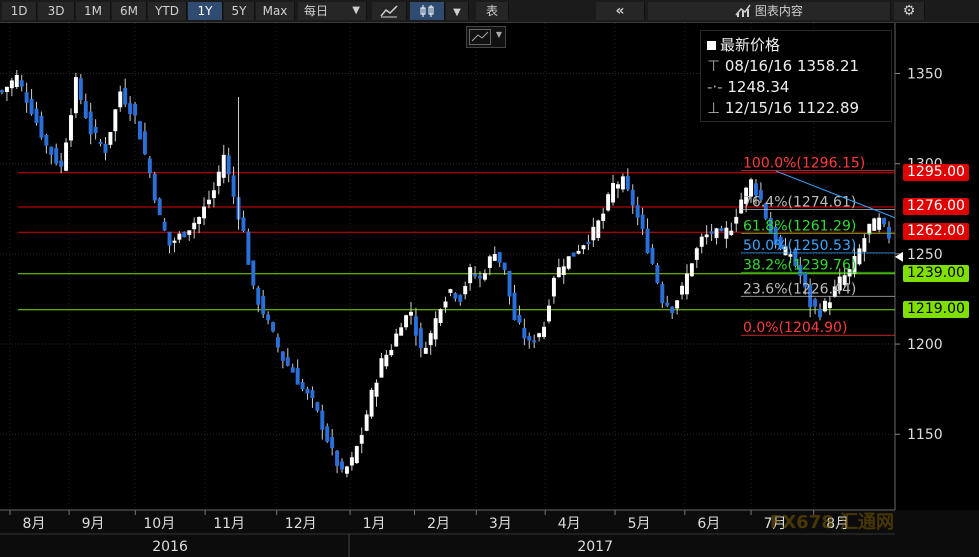  I want to click on frequency-dropdown: 每日 ▼, so click(332, 11).